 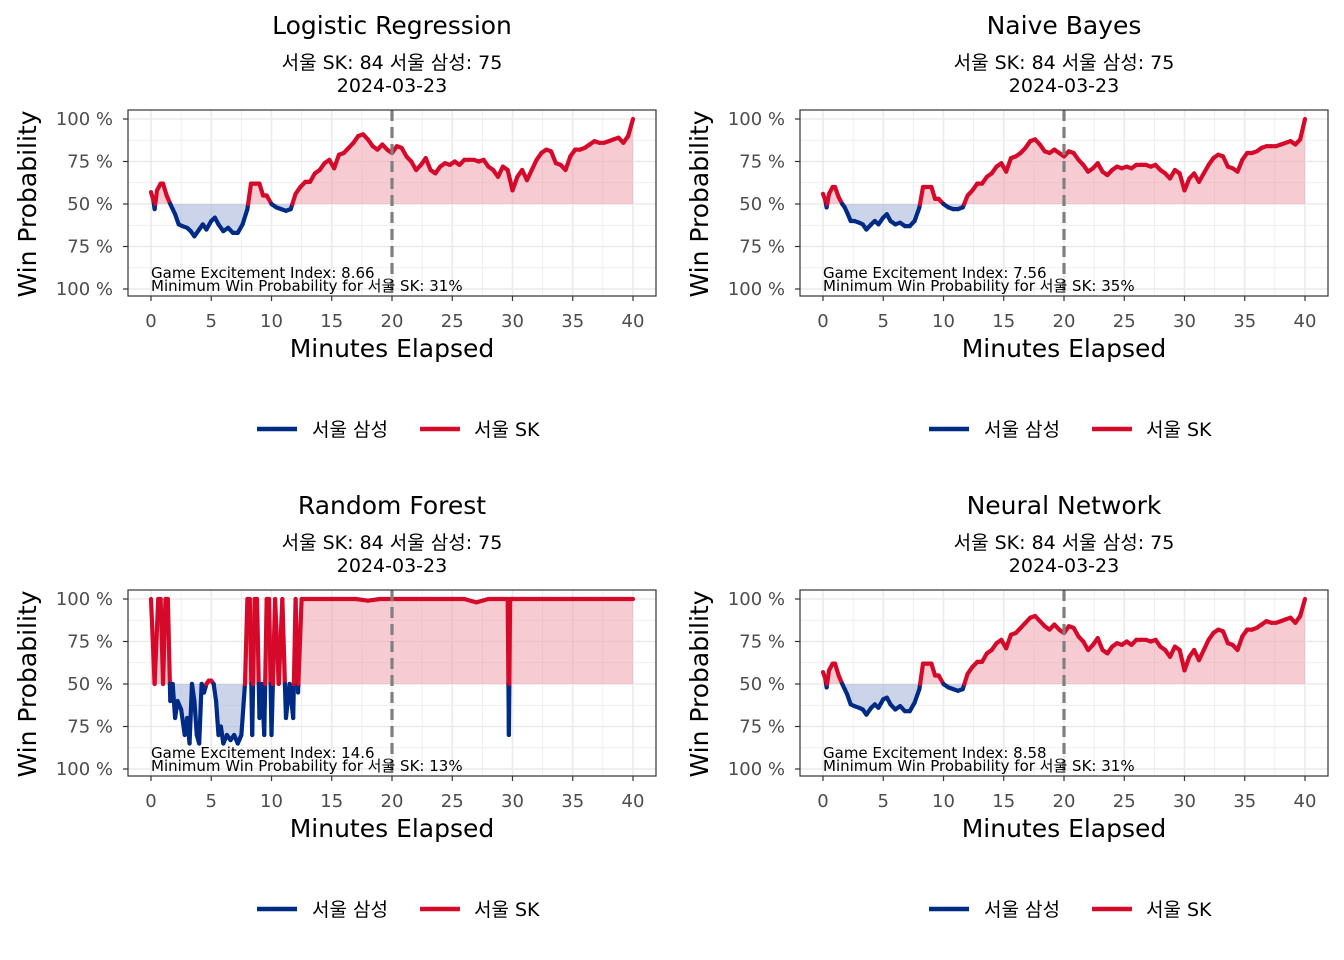 What do you see at coordinates (392, 25) in the screenshot?
I see `panel-title: Logistic Regression` at bounding box center [392, 25].